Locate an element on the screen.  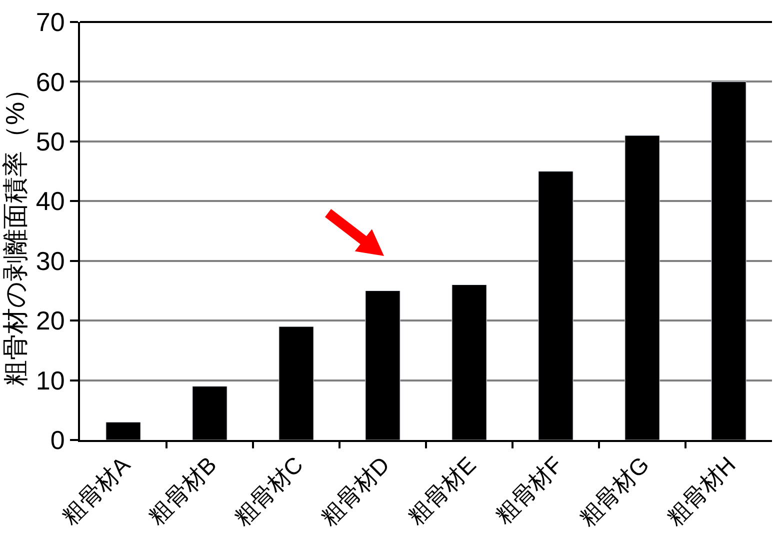
x-tick-label: 粗骨材D is located at coordinates (354, 490).